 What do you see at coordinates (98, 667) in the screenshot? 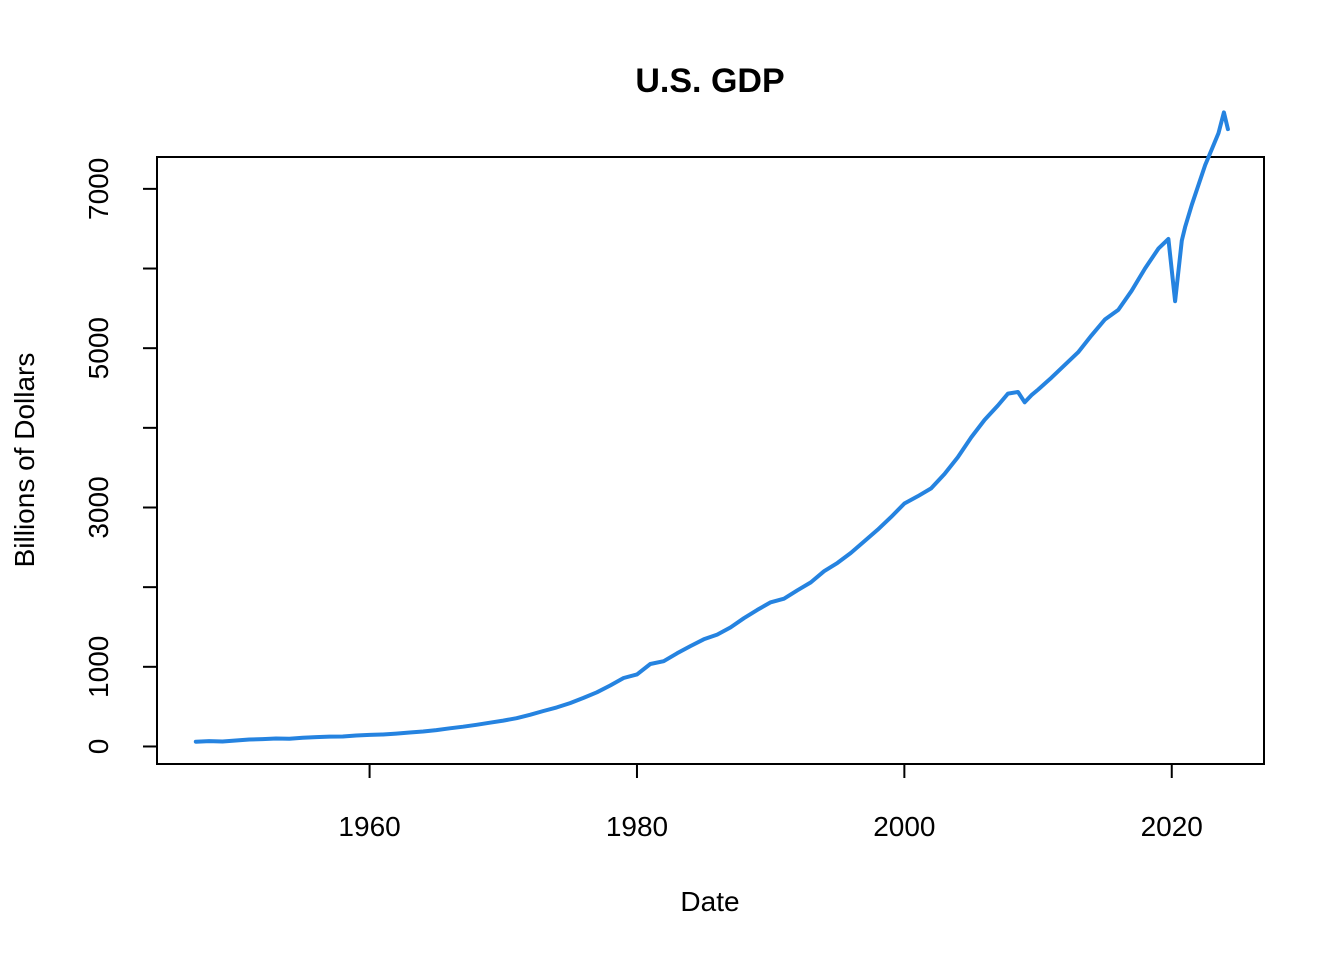
I see `y-tick-label: 1000` at bounding box center [98, 667].